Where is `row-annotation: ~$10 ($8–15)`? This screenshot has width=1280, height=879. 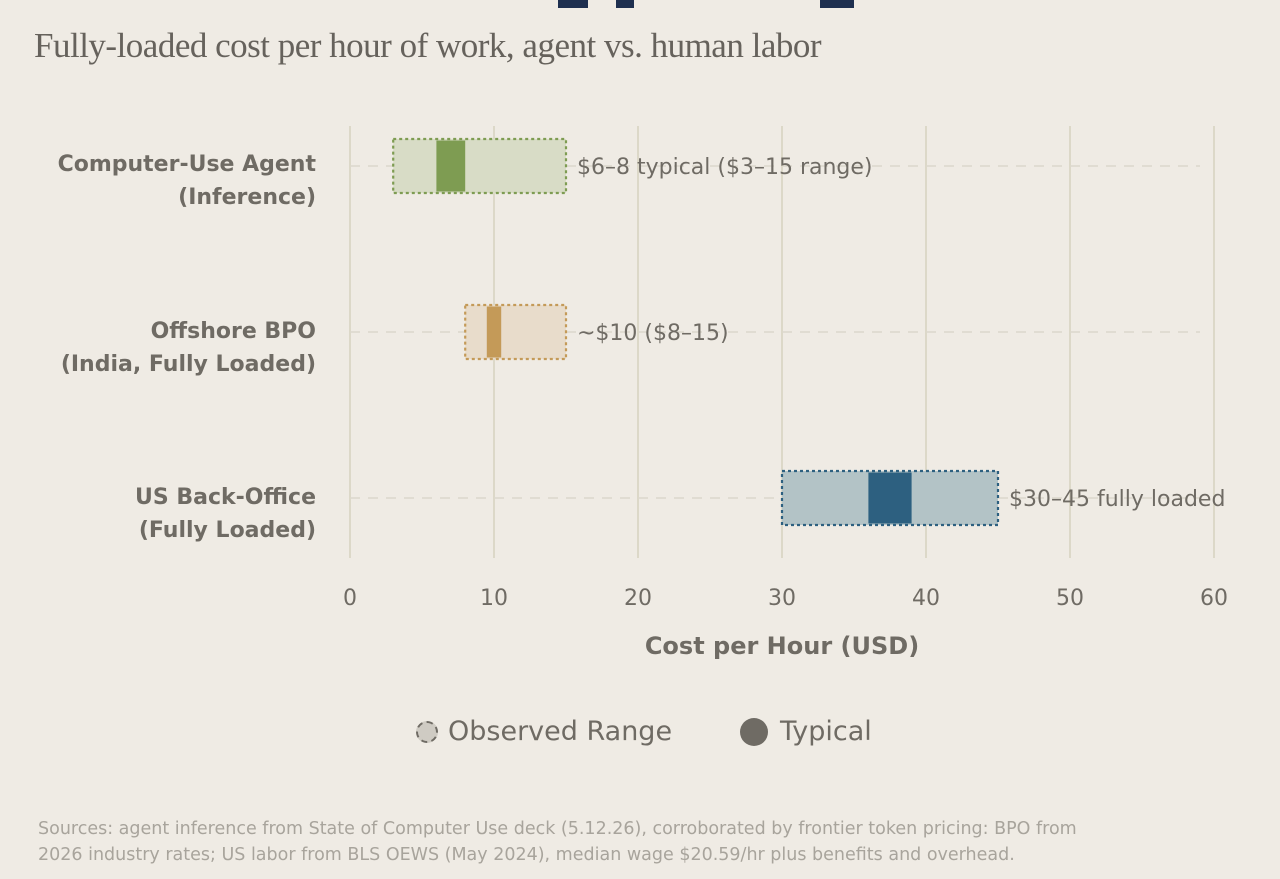
row-annotation: ~$10 ($8–15) is located at coordinates (653, 333).